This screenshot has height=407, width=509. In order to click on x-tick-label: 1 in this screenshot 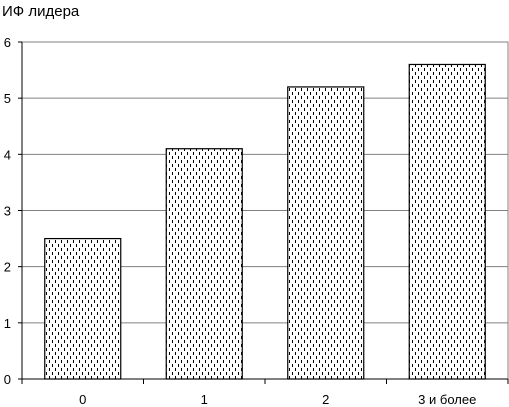, I will do `click(204, 399)`.